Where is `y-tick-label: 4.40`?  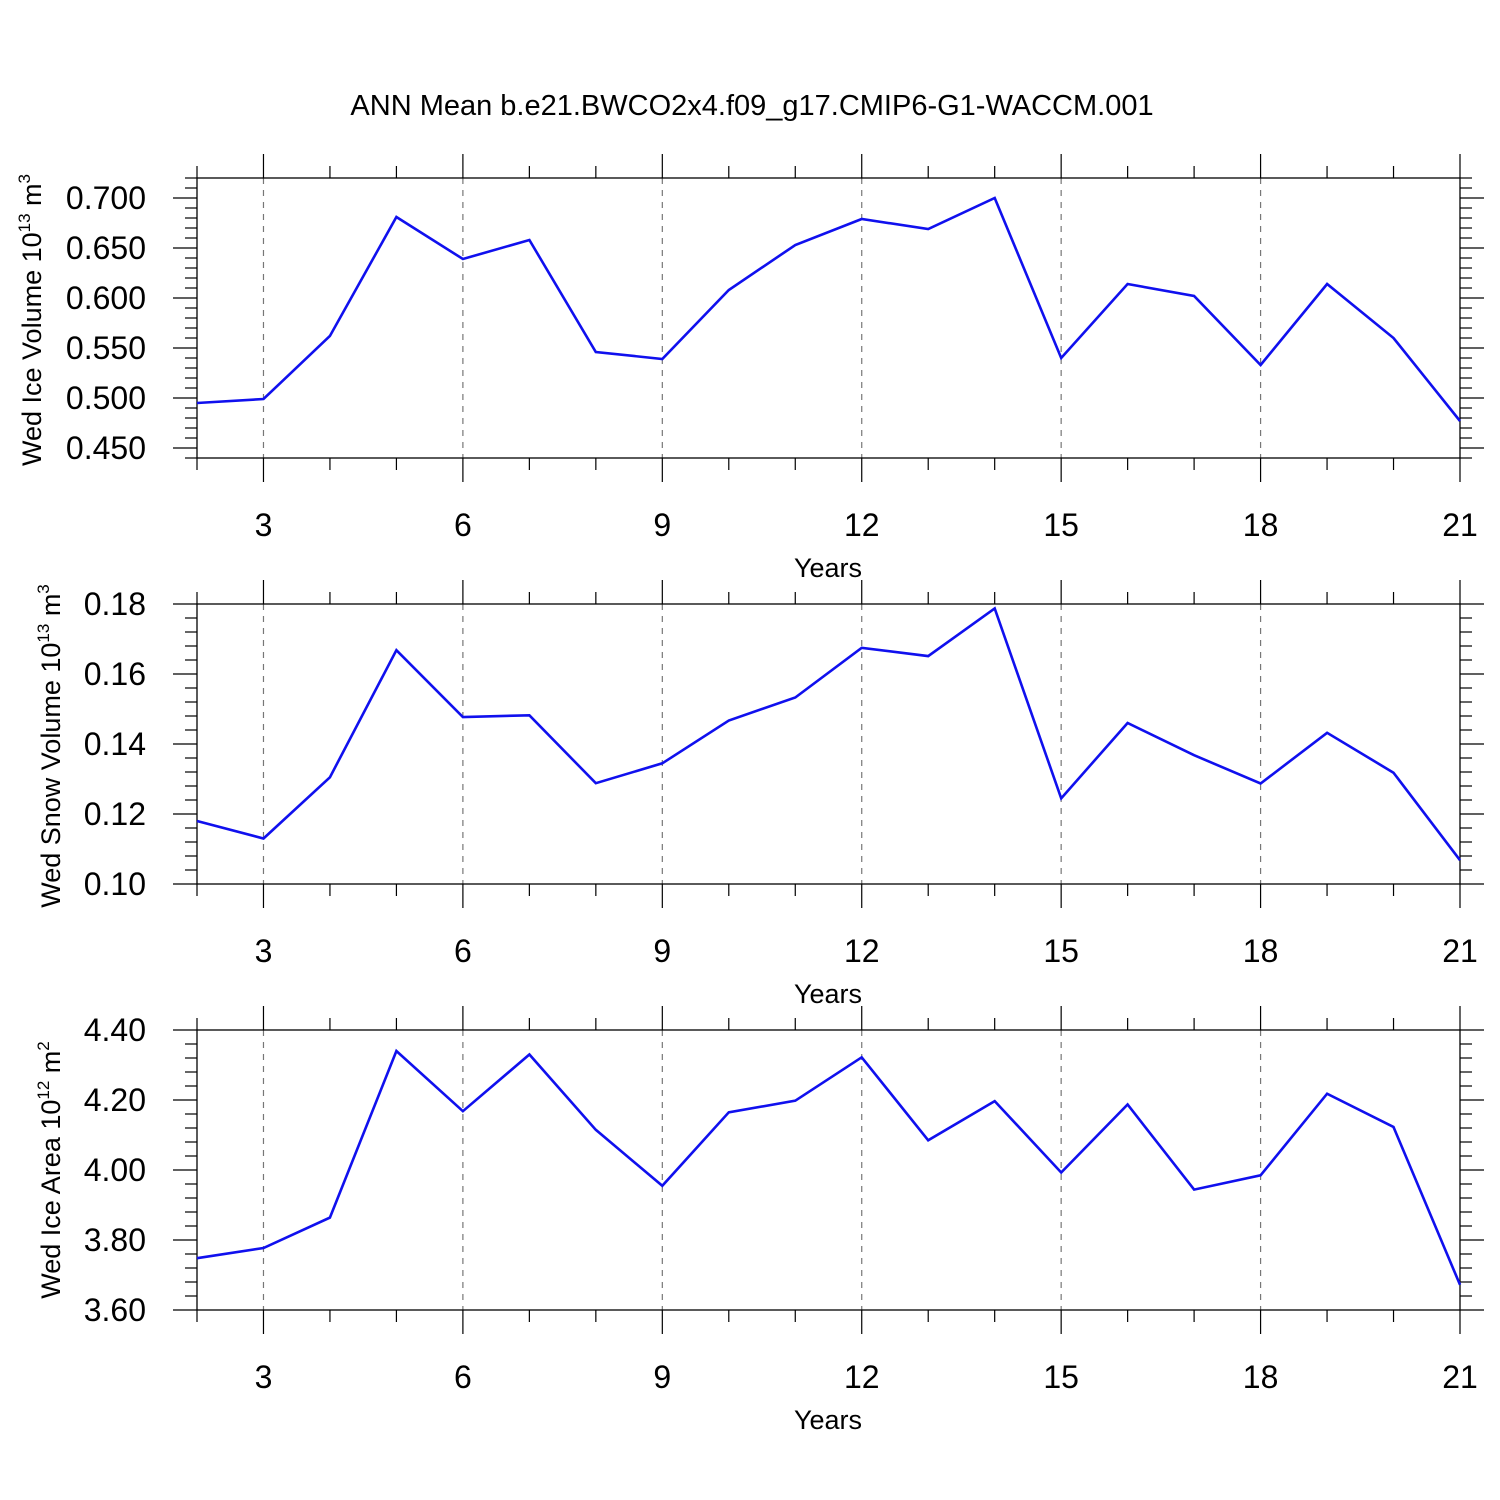
y-tick-label: 4.40 is located at coordinates (115, 1030).